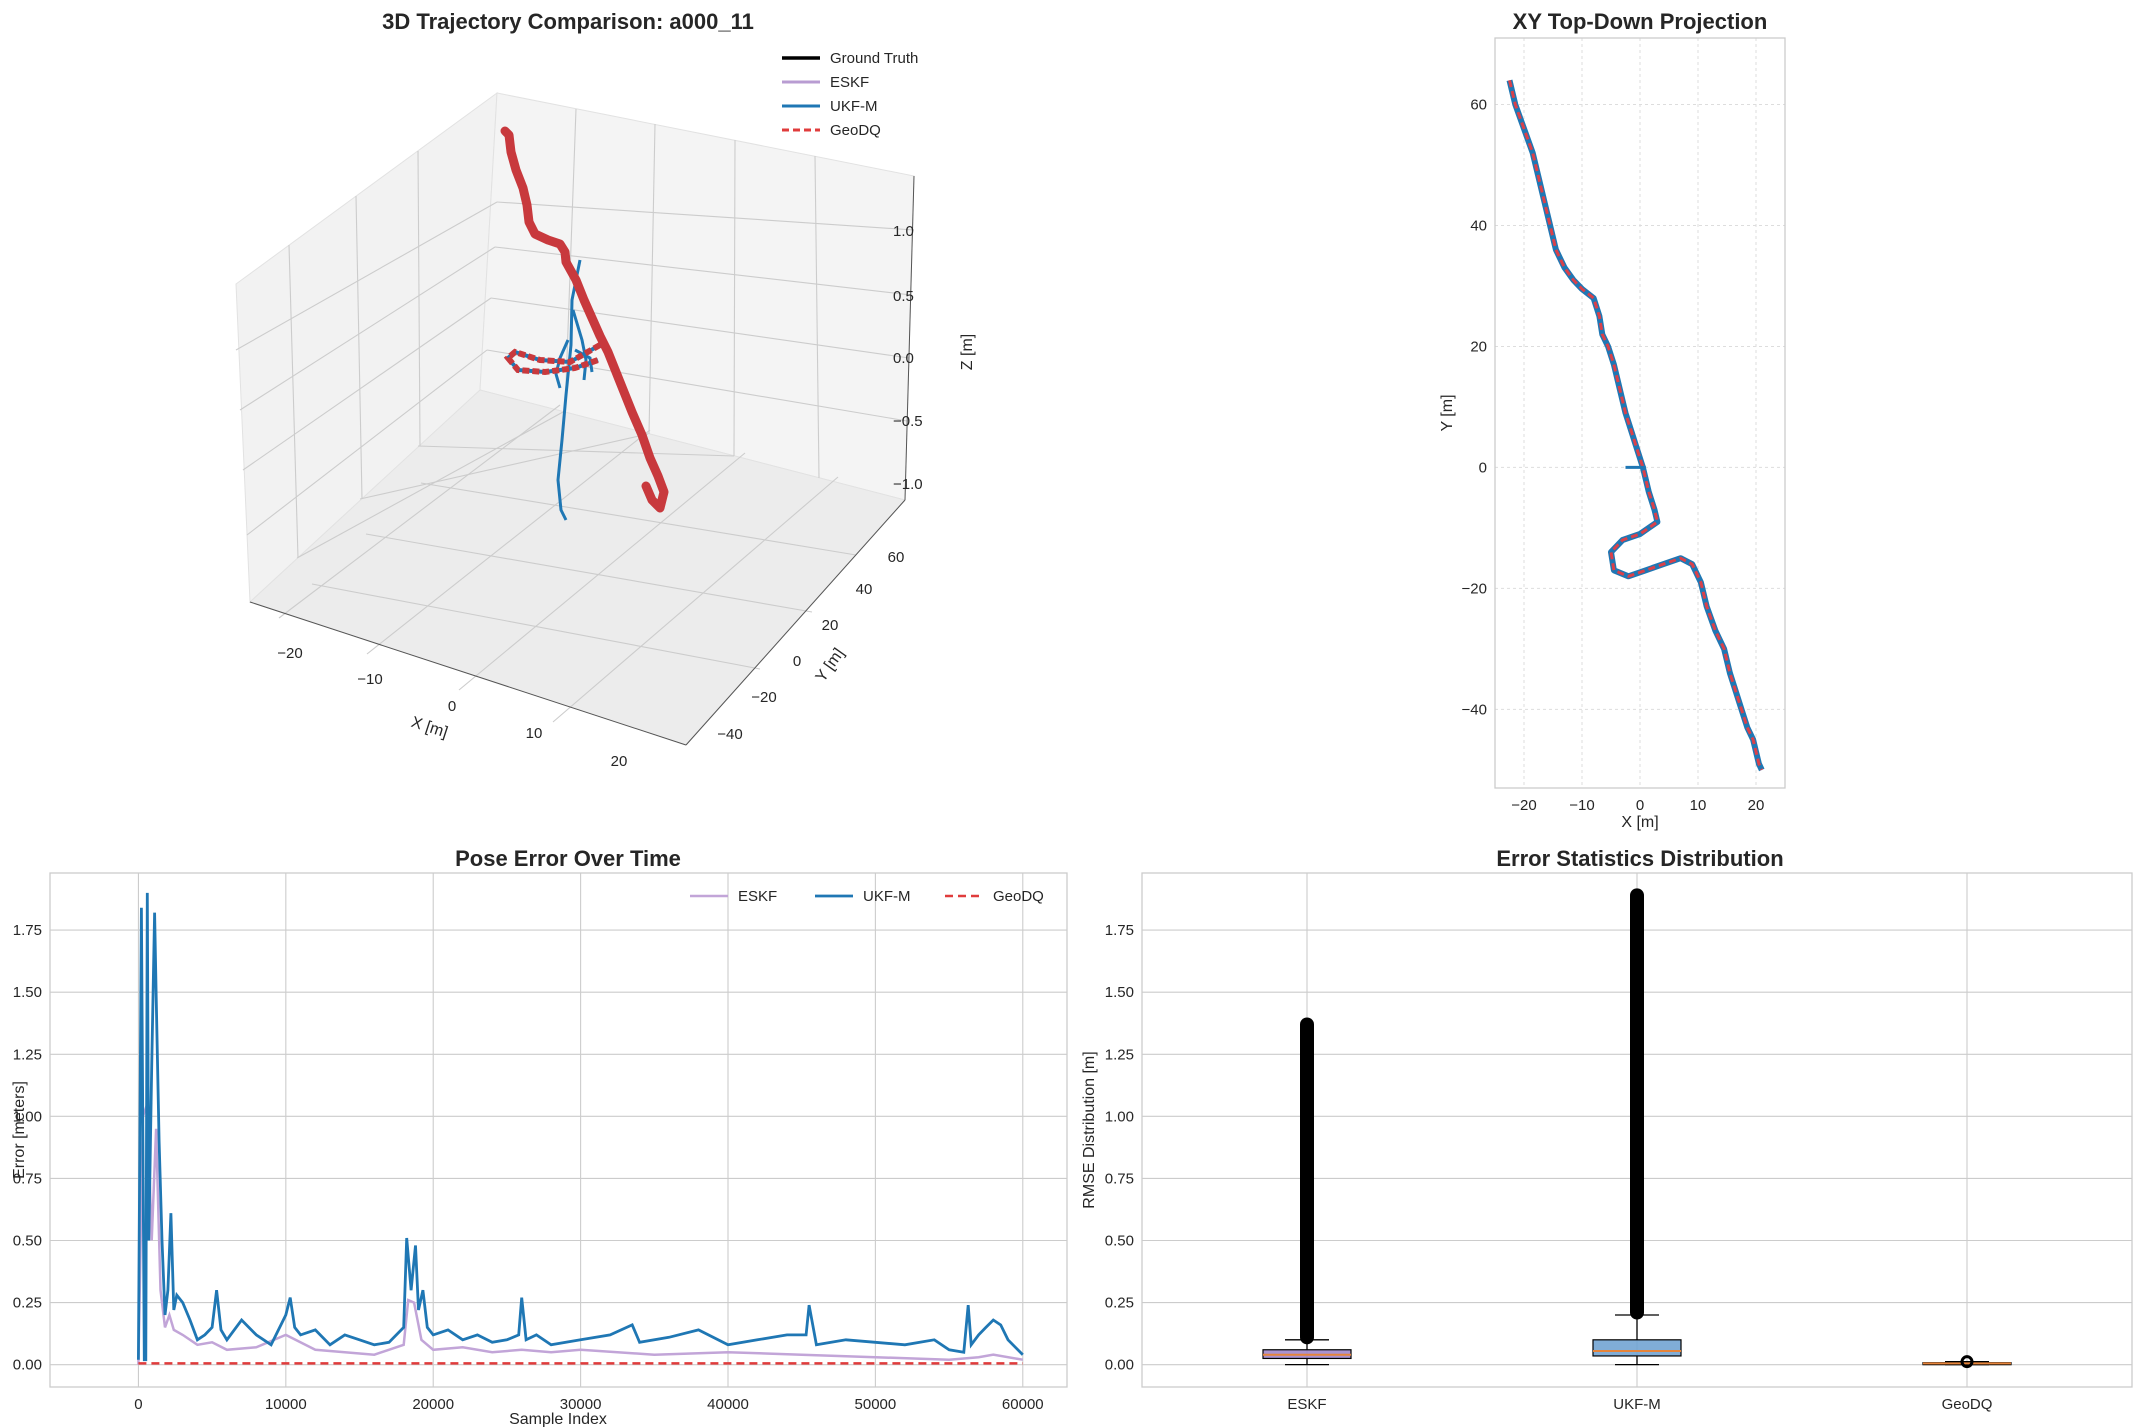 Image resolution: width=2148 pixels, height=1427 pixels. Describe the element at coordinates (289, 653) in the screenshot. I see `traj3d-x-tick: −20` at that location.